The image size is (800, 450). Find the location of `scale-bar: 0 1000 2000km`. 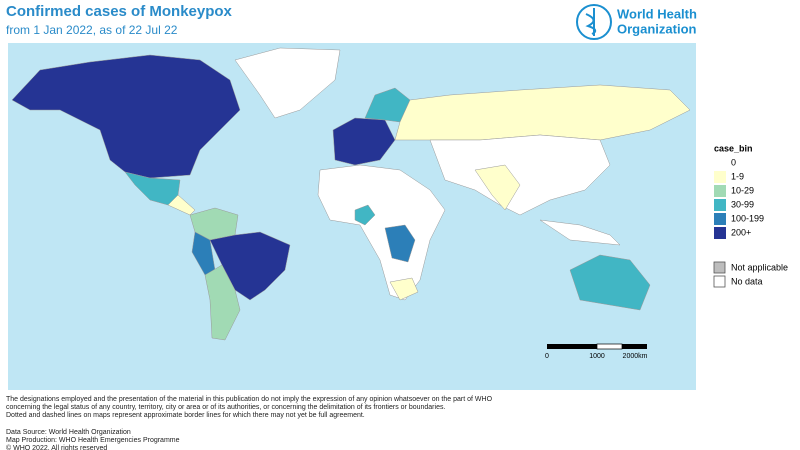

scale-bar: 0 1000 2000km is located at coordinates (596, 351).